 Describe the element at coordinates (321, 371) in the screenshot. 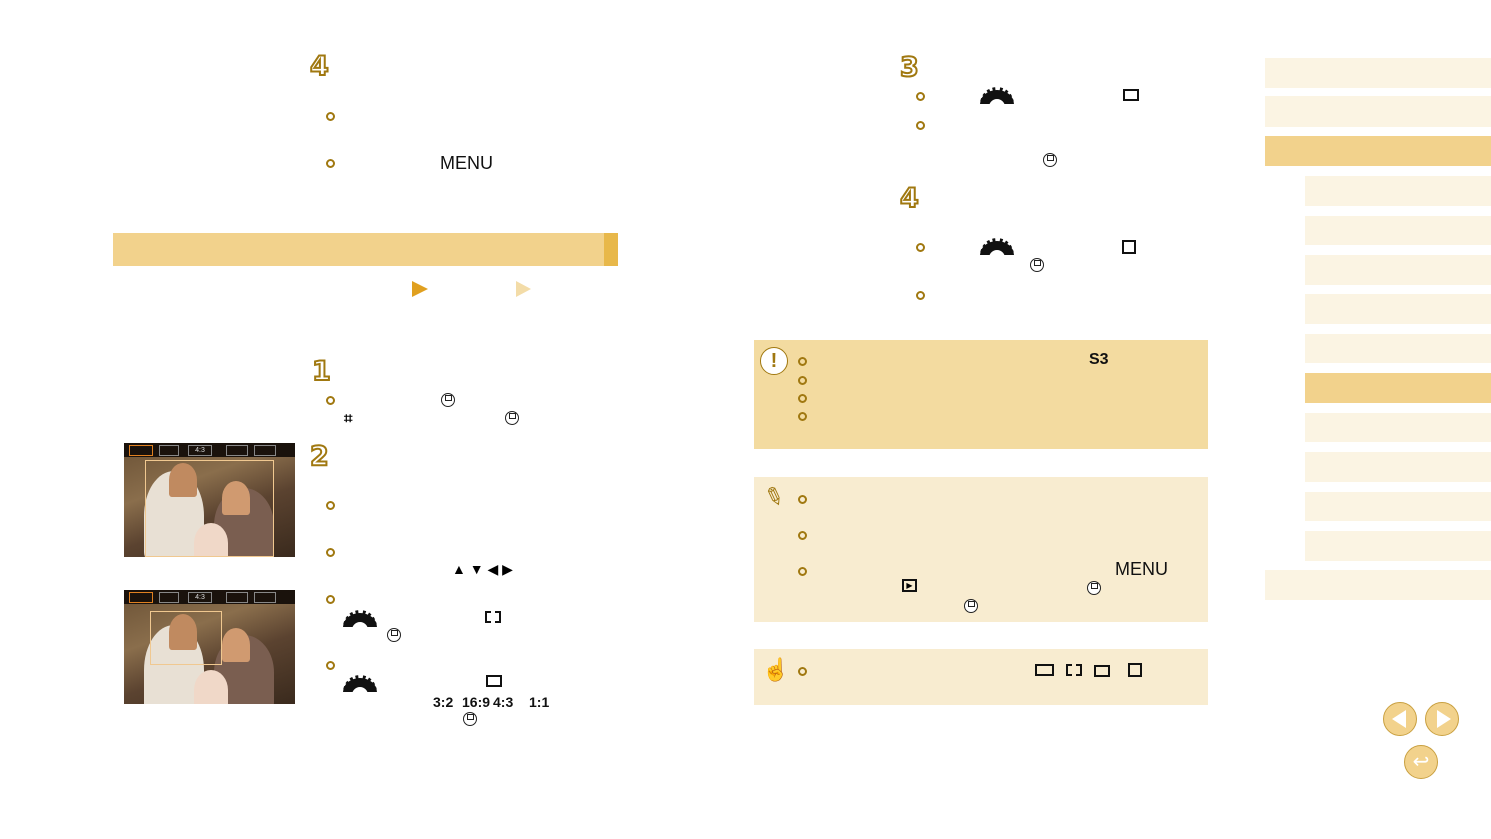

I see `step-number: 1` at that location.